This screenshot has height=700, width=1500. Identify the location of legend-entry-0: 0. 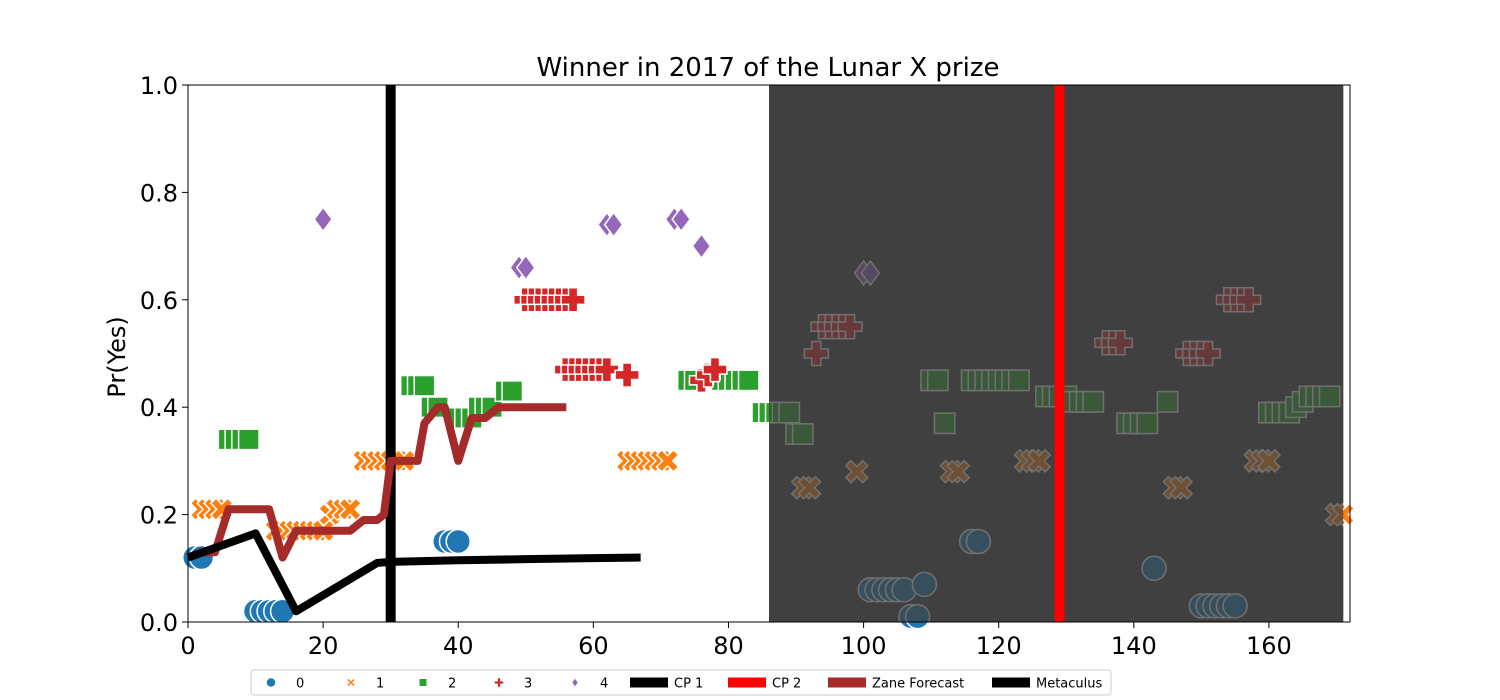
(284, 684).